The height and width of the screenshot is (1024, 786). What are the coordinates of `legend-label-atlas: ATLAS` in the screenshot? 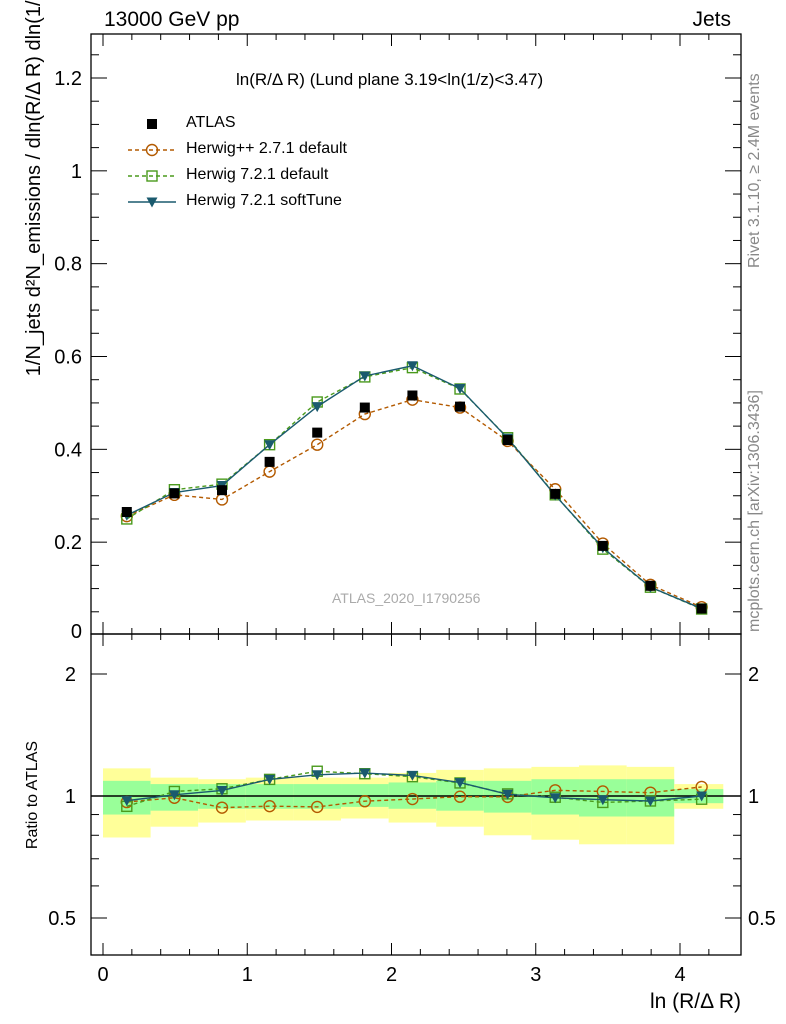 It's located at (211, 122).